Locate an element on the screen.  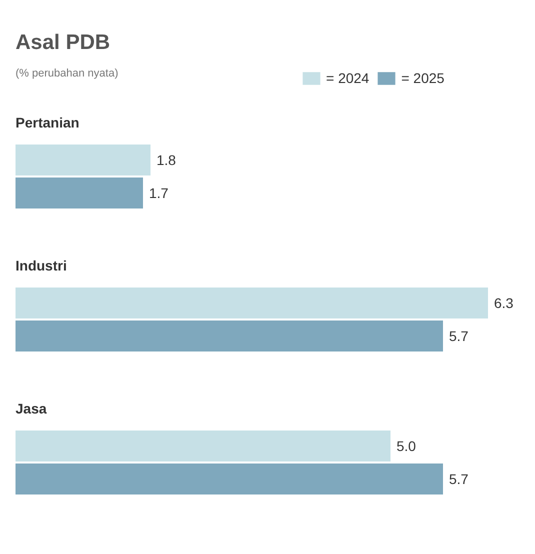
y-tick-label: Industri is located at coordinates (41, 266).